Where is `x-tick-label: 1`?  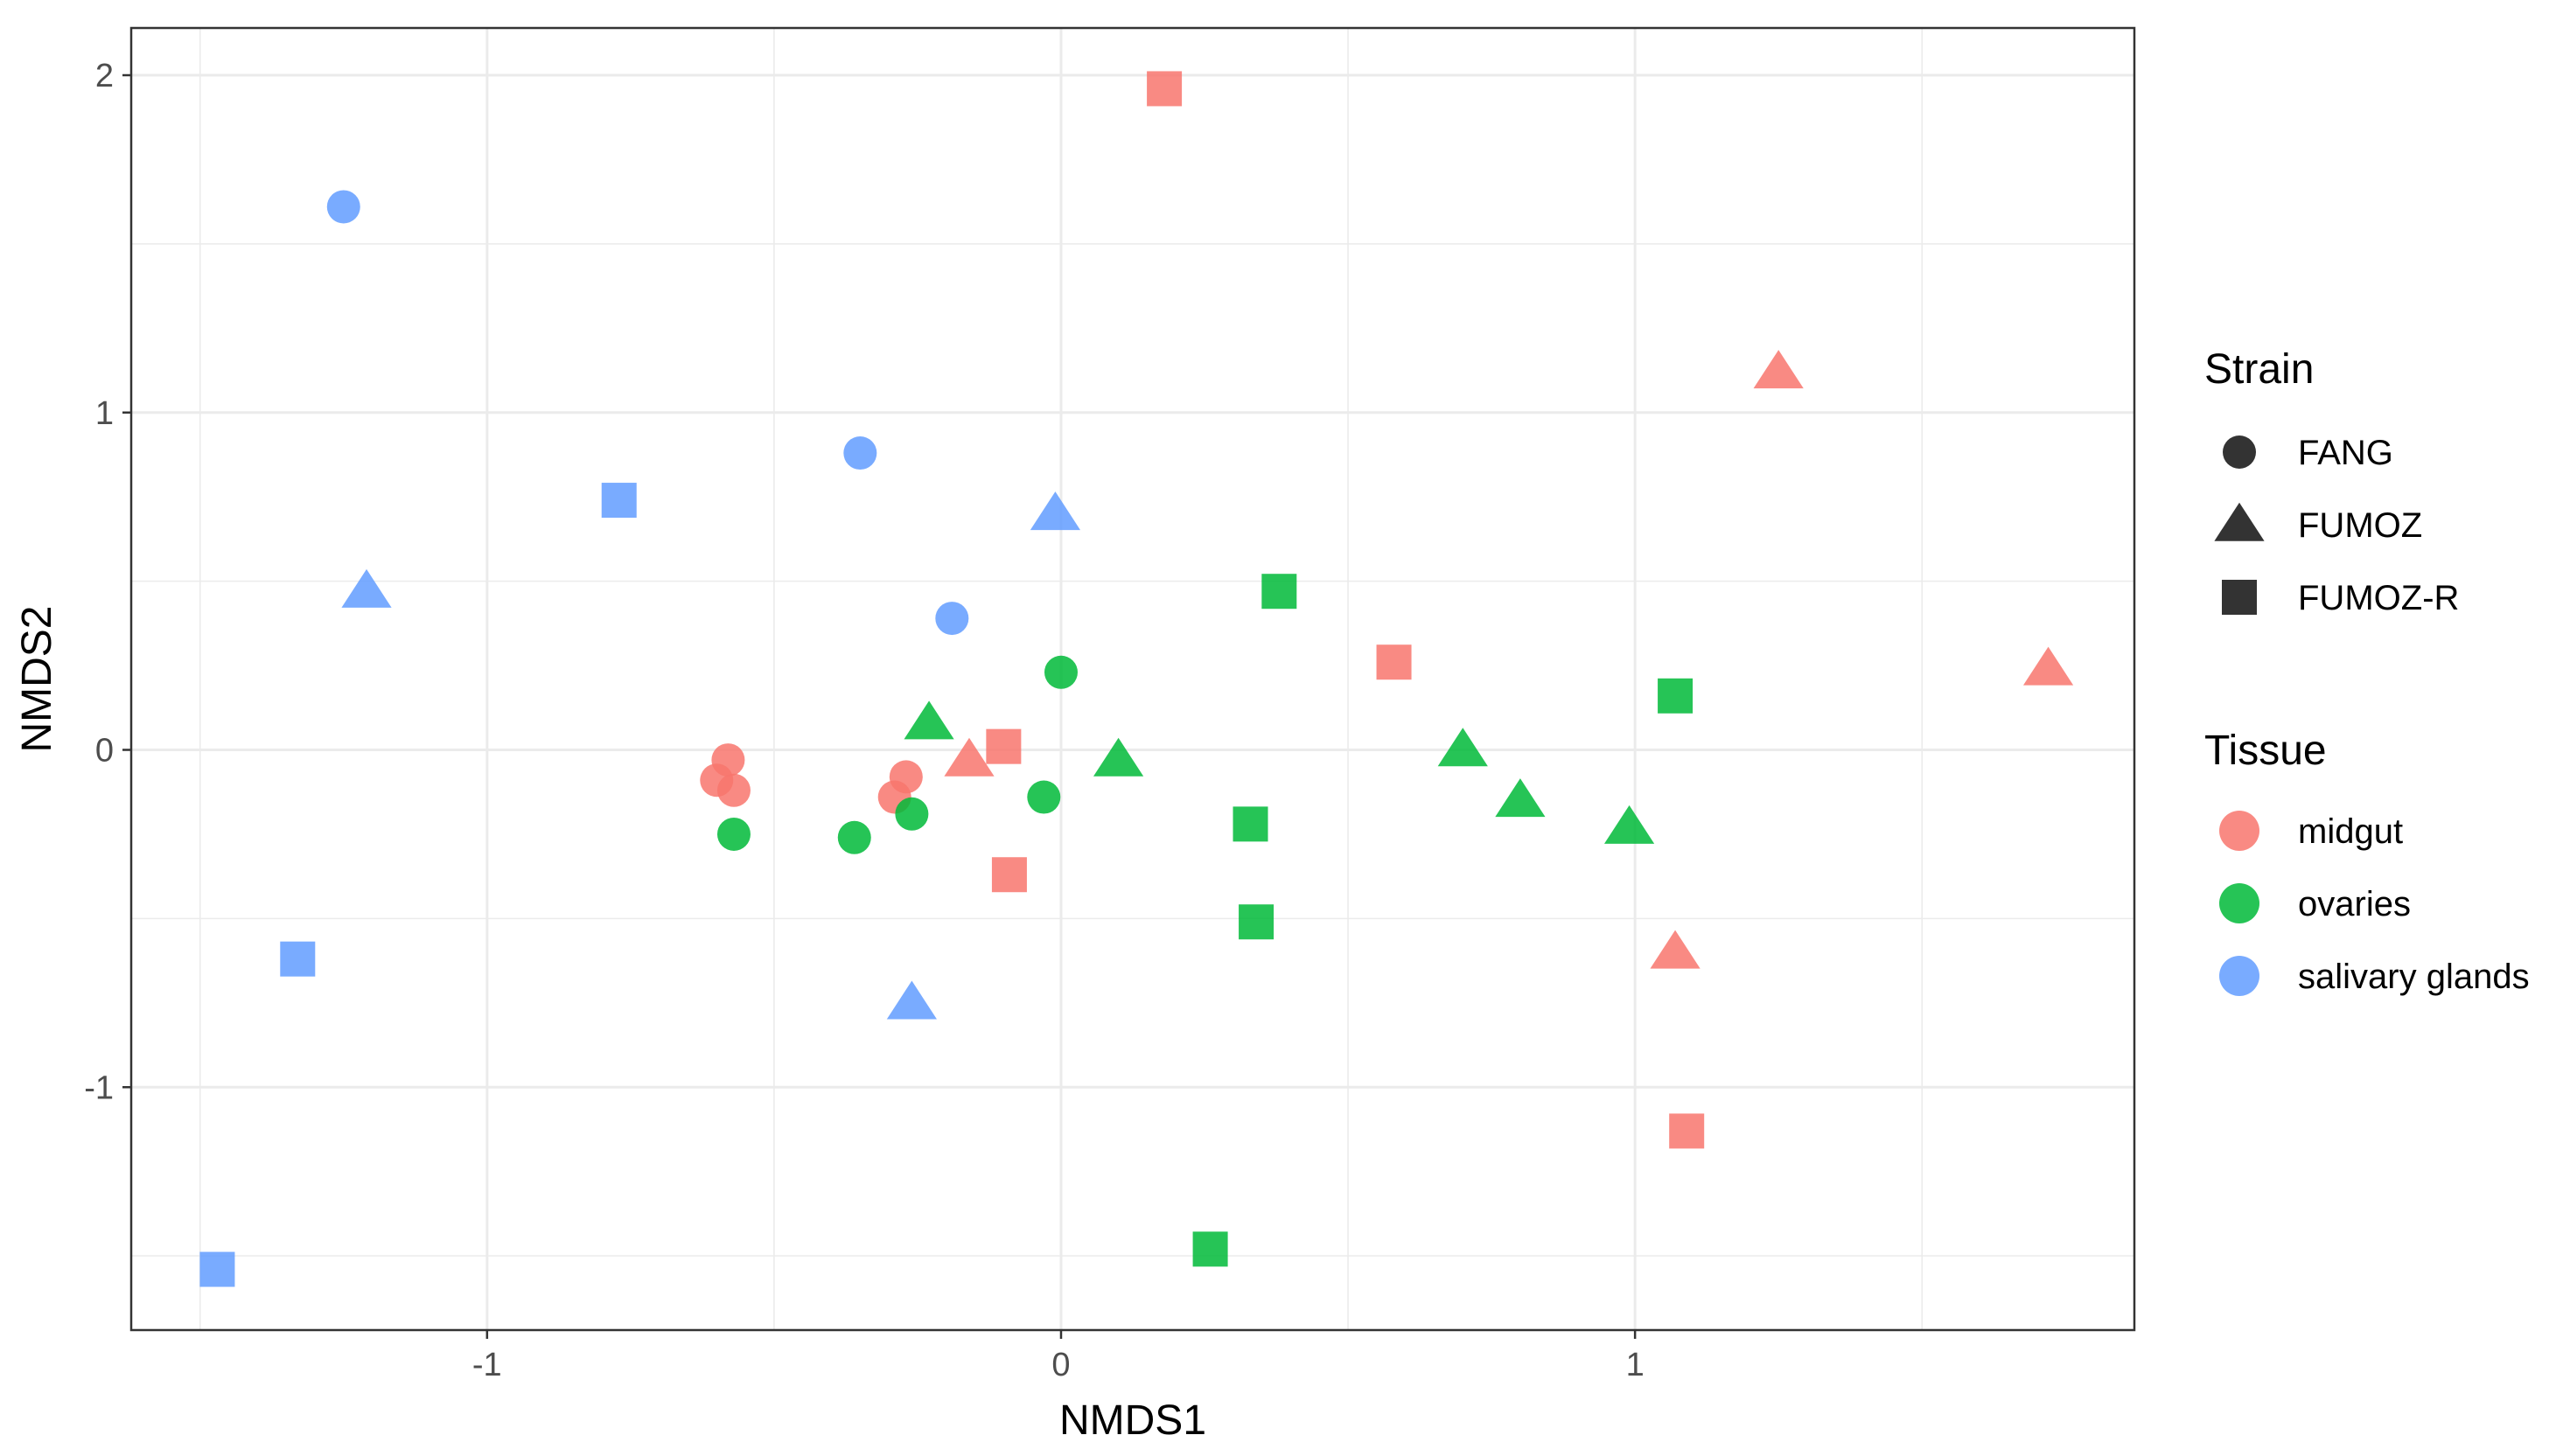
x-tick-label: 1 is located at coordinates (1635, 1365).